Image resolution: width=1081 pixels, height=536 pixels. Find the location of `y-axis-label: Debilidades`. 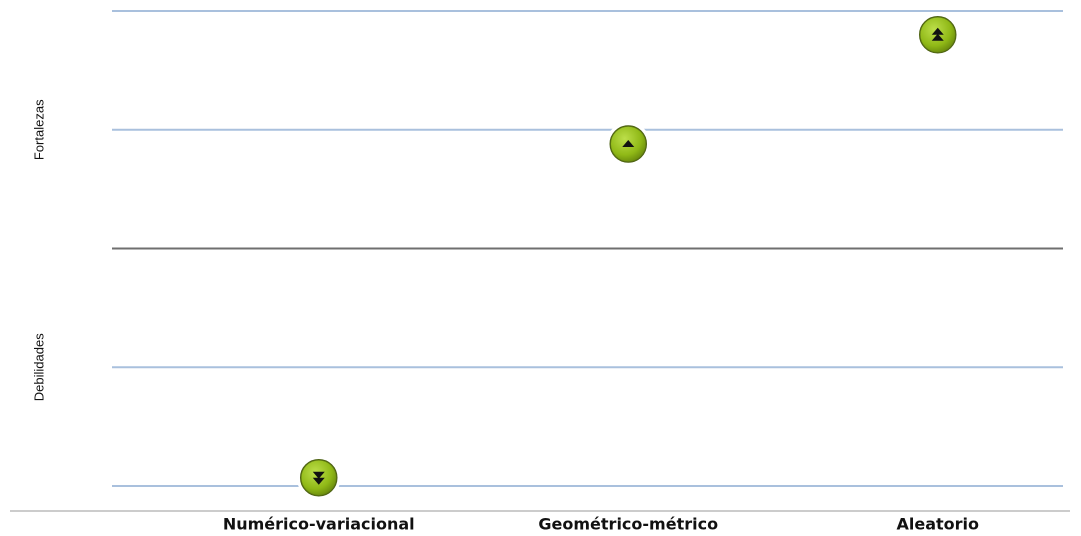

y-axis-label: Debilidades is located at coordinates (38, 367).